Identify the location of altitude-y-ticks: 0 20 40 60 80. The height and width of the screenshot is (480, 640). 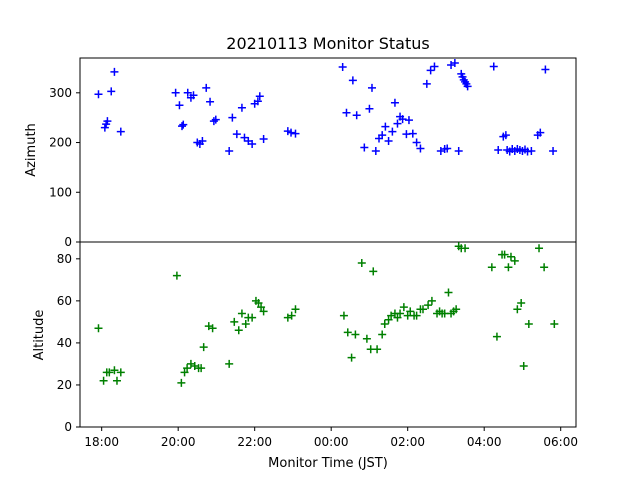
(68, 343).